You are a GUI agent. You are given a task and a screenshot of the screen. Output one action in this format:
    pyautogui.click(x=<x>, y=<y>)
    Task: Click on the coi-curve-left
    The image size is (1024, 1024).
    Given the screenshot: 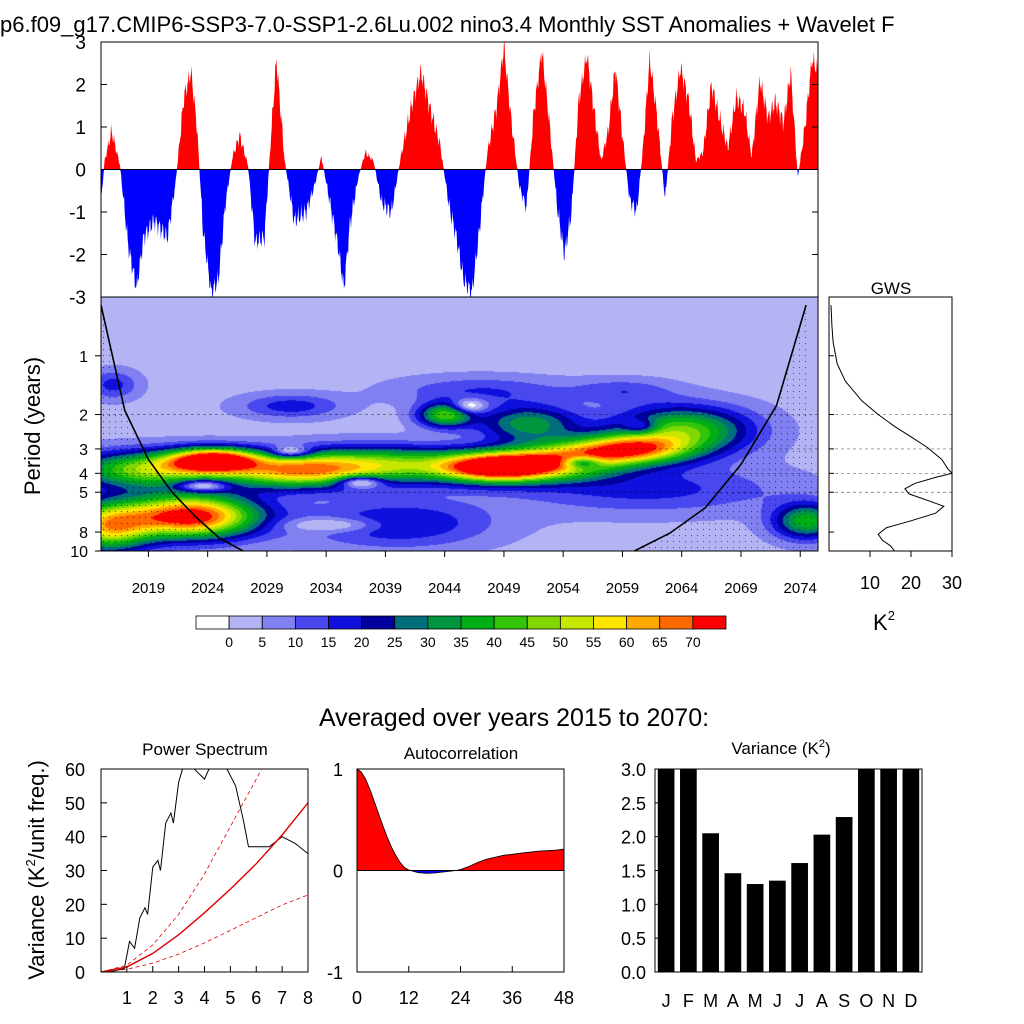 What is the action you would take?
    pyautogui.click(x=172, y=427)
    